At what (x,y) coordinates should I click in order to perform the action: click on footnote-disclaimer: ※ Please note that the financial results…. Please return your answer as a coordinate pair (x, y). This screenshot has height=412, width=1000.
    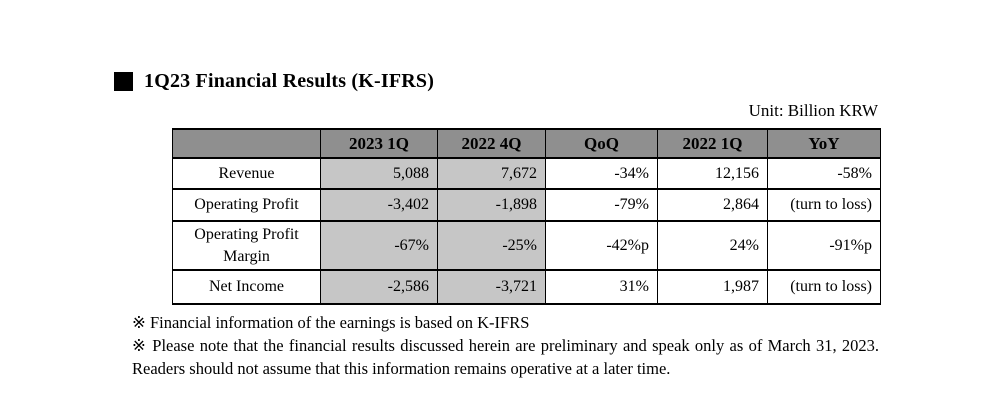
    Looking at the image, I should click on (505, 357).